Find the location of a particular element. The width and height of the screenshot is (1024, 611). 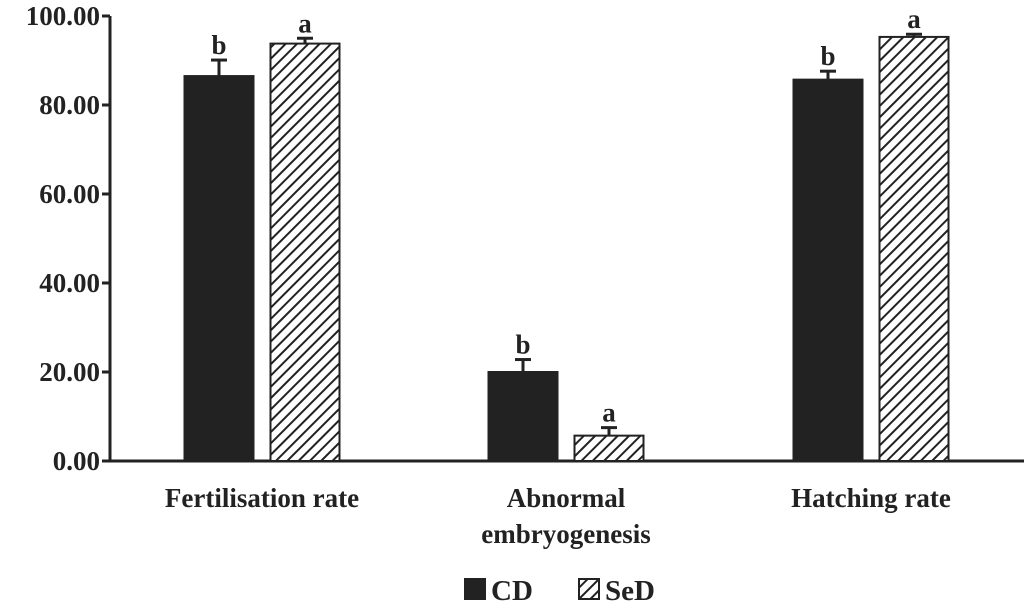

y-tick-label: 40.00 is located at coordinates (69, 283).